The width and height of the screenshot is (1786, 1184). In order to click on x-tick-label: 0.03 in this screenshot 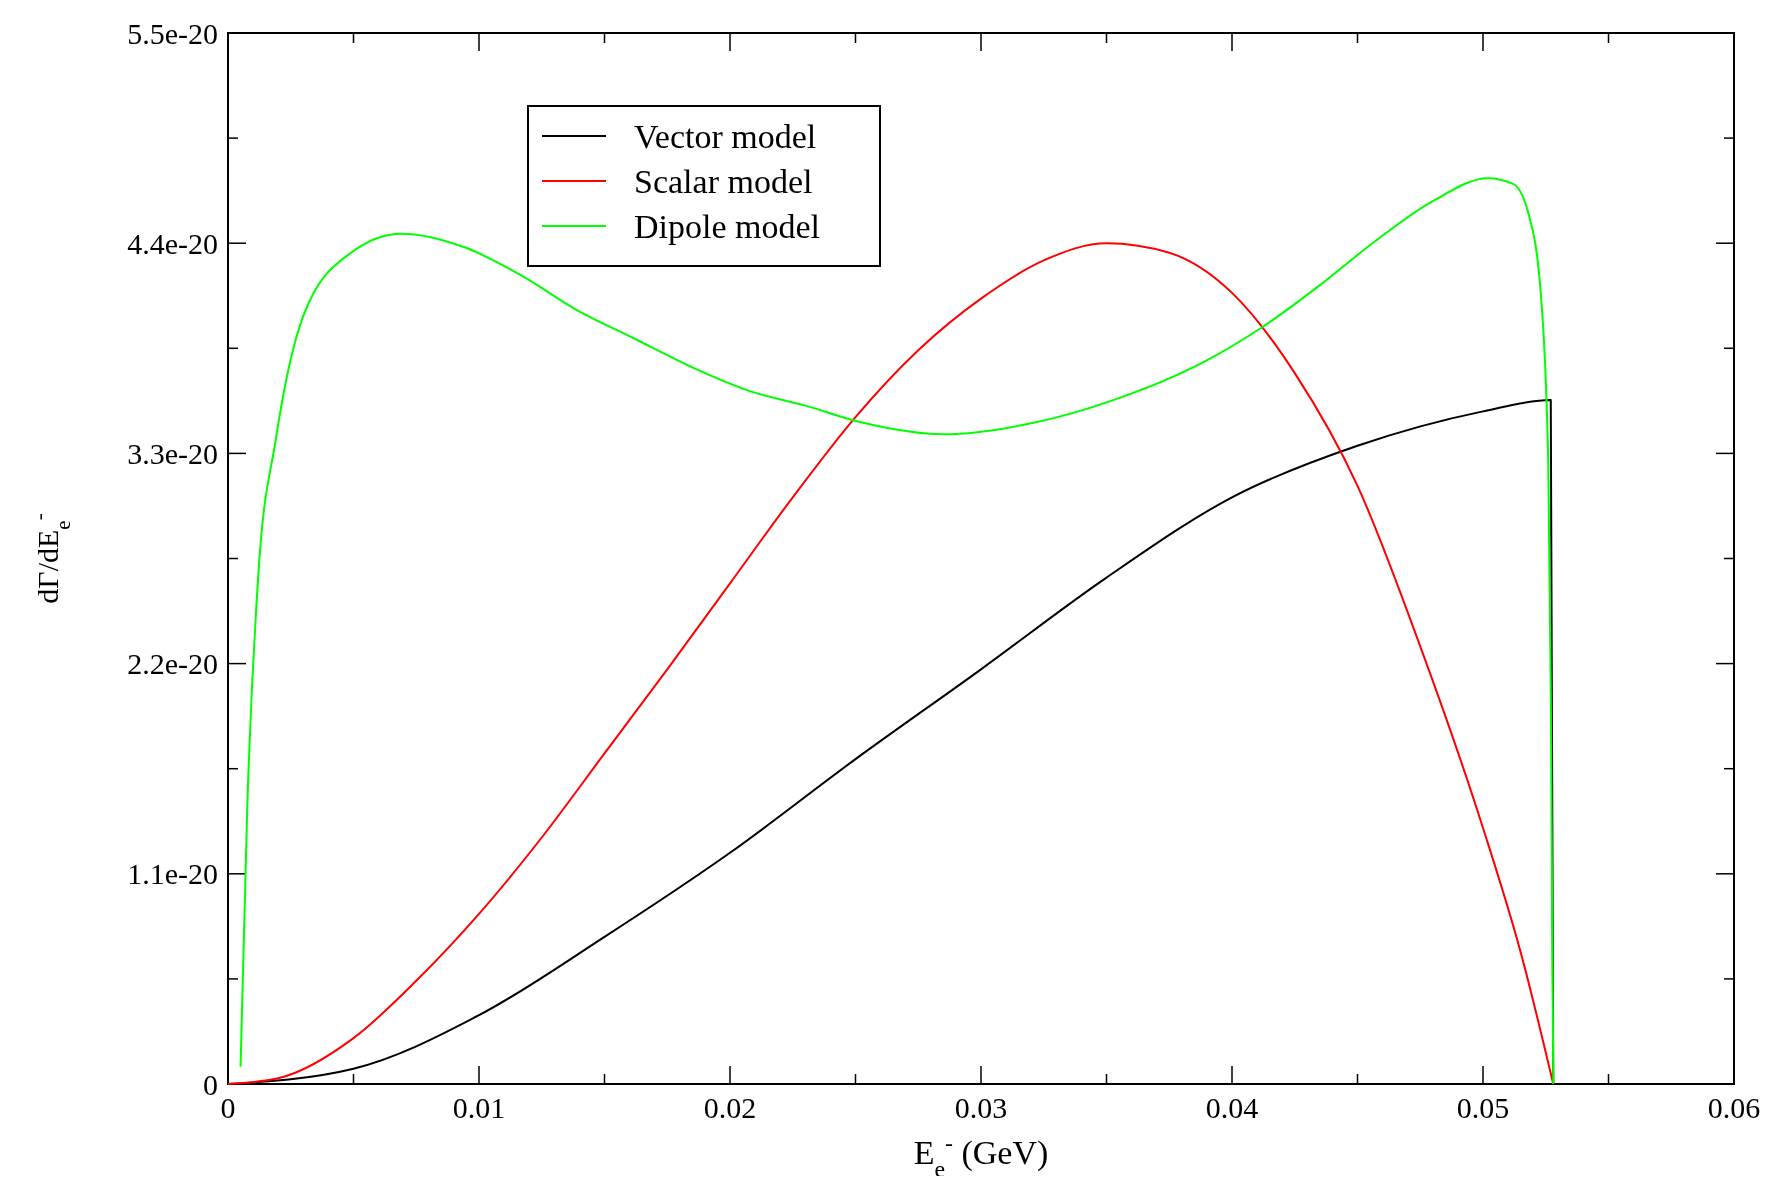, I will do `click(981, 1107)`.